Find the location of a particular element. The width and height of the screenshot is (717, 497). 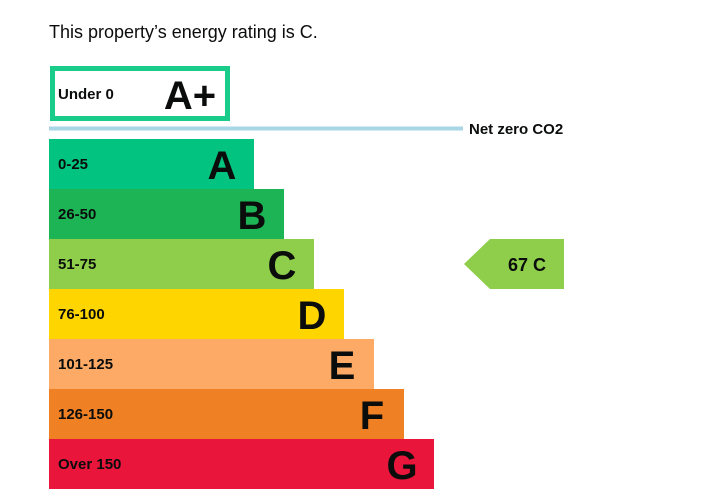

band-e-range: 101-125 is located at coordinates (85, 364).